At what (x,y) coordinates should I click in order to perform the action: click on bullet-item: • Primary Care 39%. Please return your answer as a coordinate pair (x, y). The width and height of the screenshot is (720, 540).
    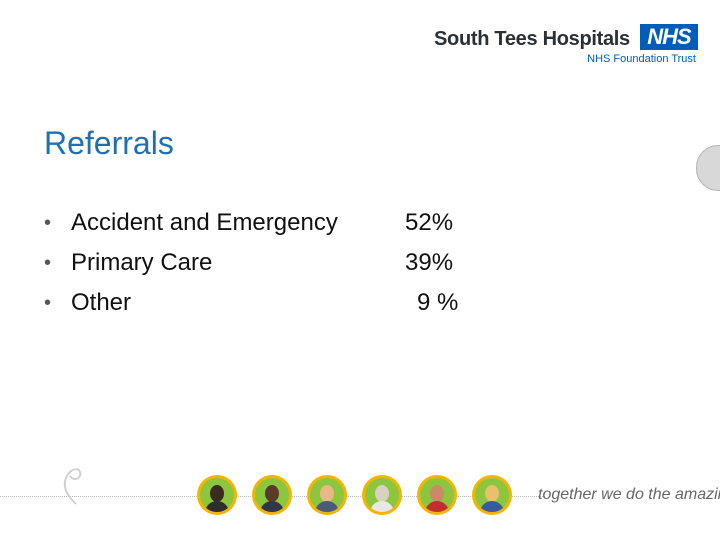
    Looking at the image, I should click on (264, 263).